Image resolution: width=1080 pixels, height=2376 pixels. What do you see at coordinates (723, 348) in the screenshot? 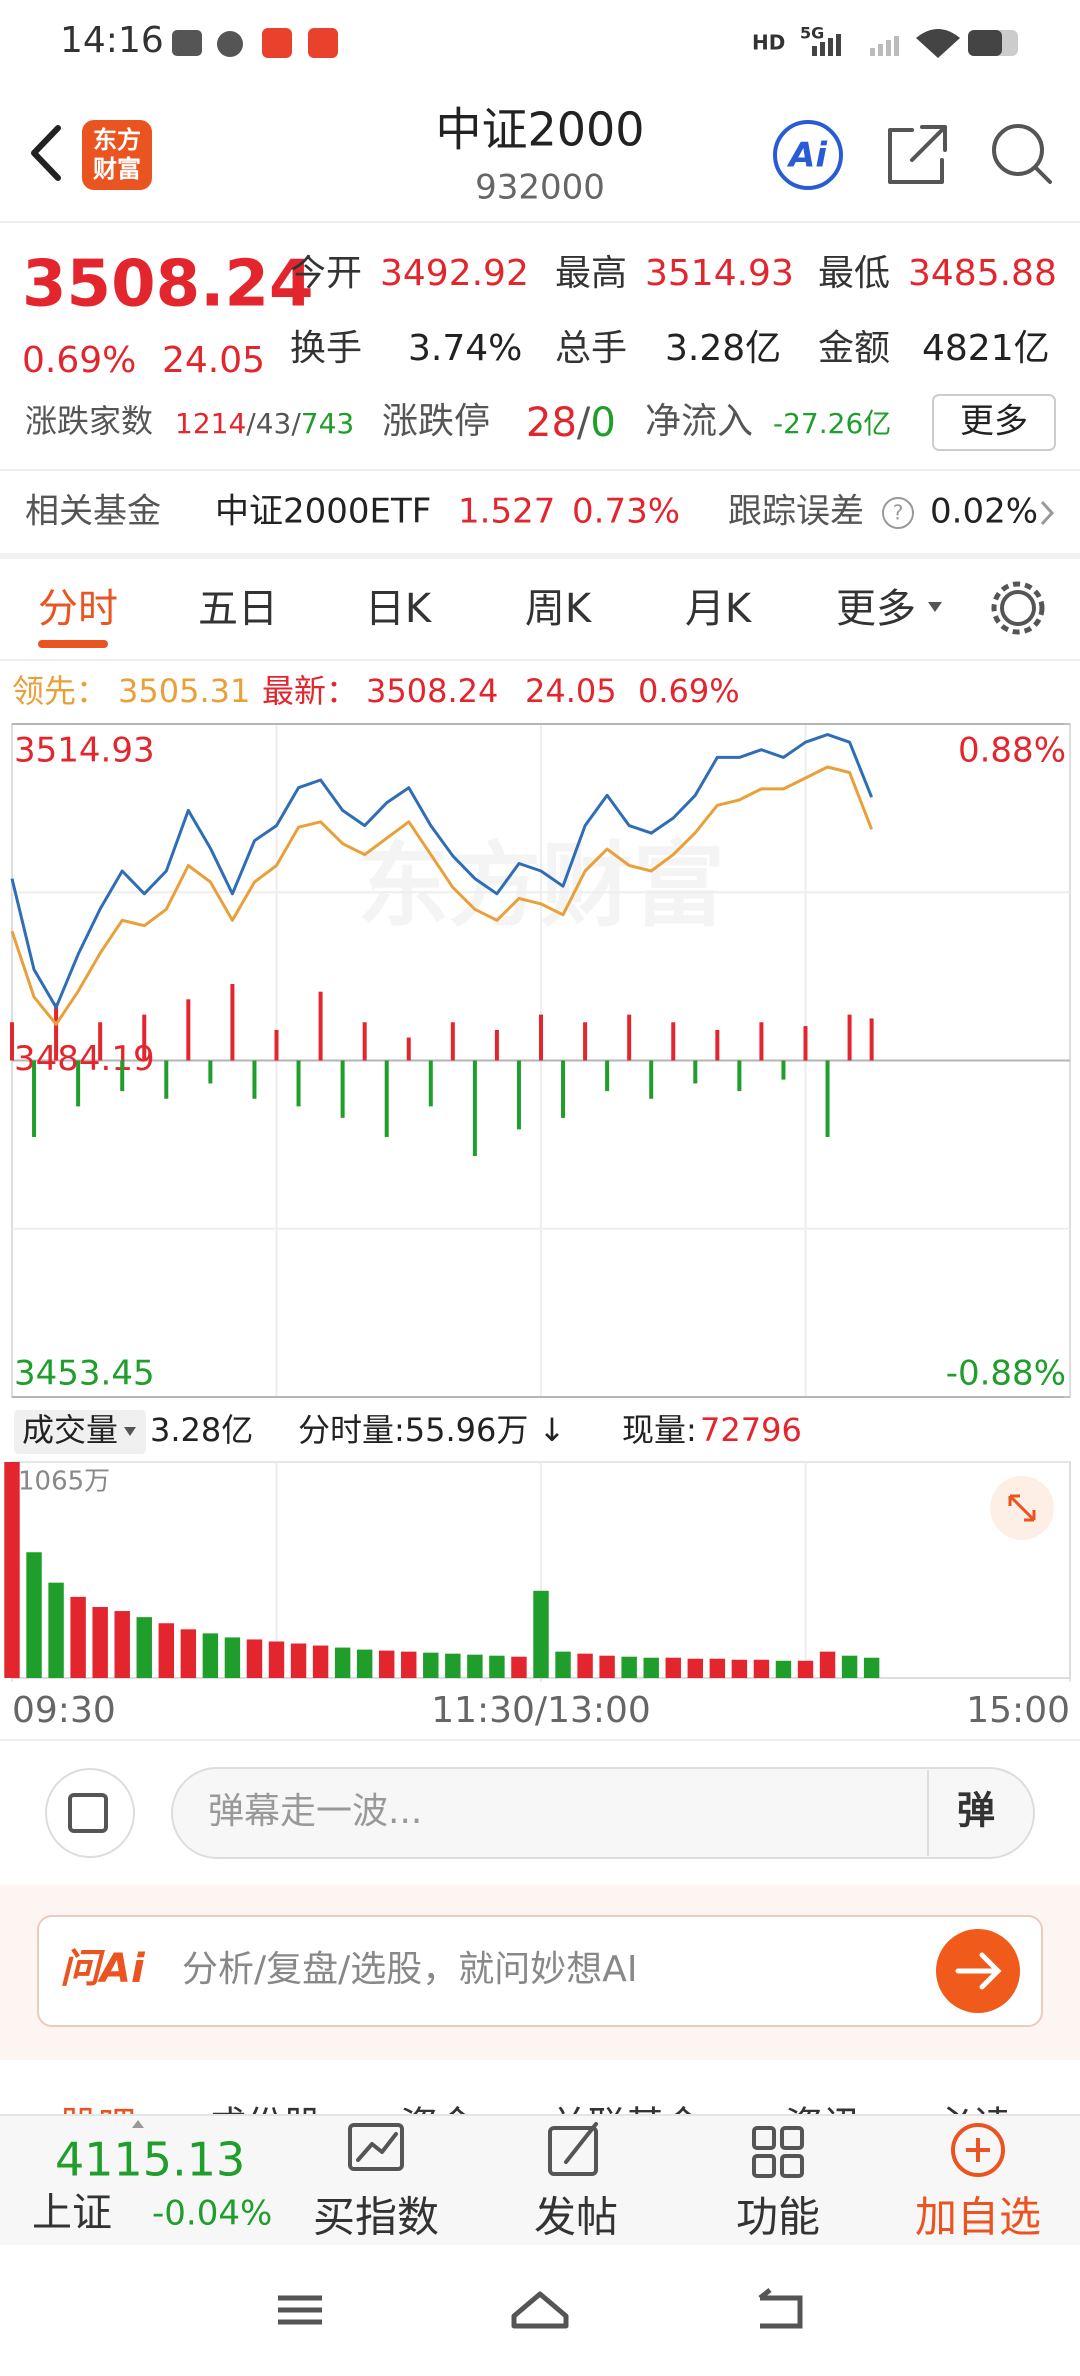
I see `stat-value: 3.28亿` at bounding box center [723, 348].